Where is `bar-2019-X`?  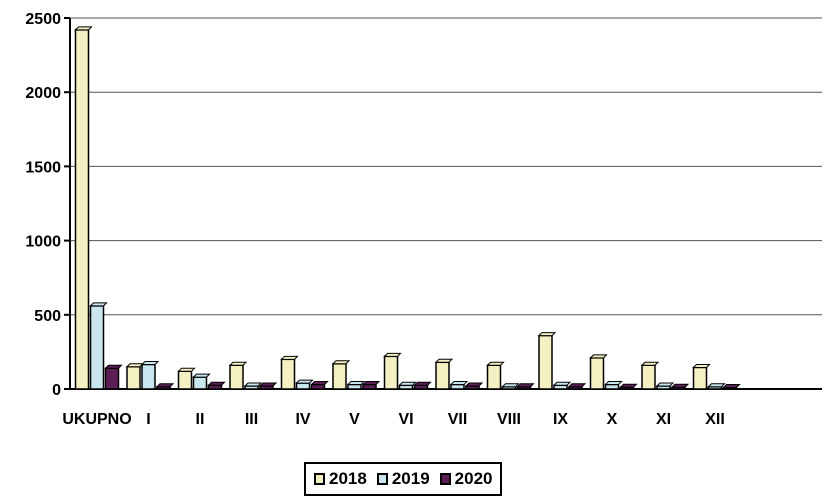
bar-2019-X is located at coordinates (612, 386).